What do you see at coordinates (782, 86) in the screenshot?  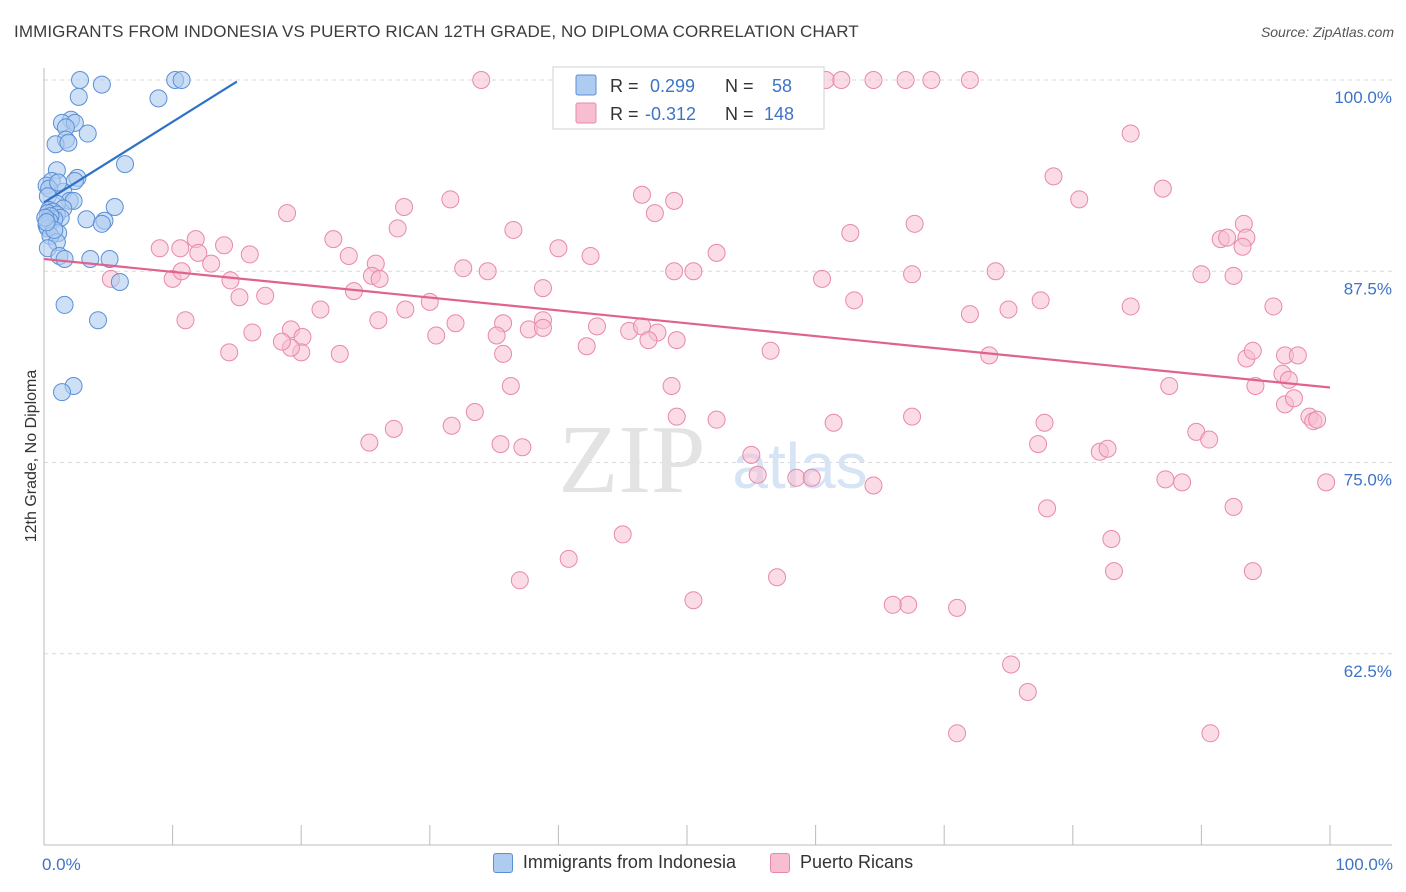 I see `stats-n-value-blue: 58` at bounding box center [782, 86].